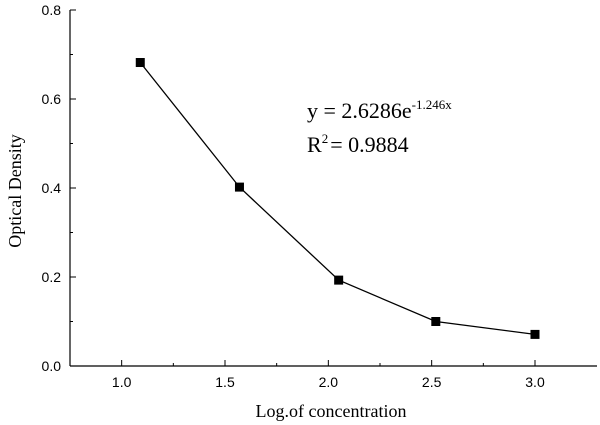  I want to click on equation-label: y = 2.6286e-1.246x, so click(379, 110).